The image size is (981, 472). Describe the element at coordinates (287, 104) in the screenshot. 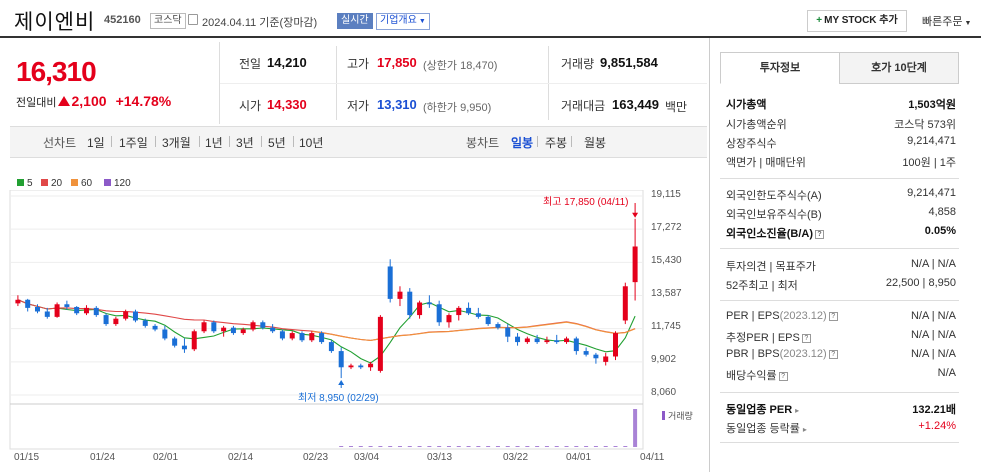

I see `open-value: 14,330` at that location.